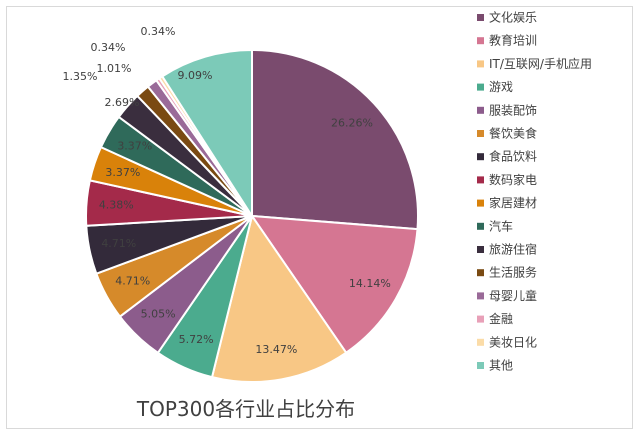  I want to click on slice-label-9: 3.37%, so click(122, 172).